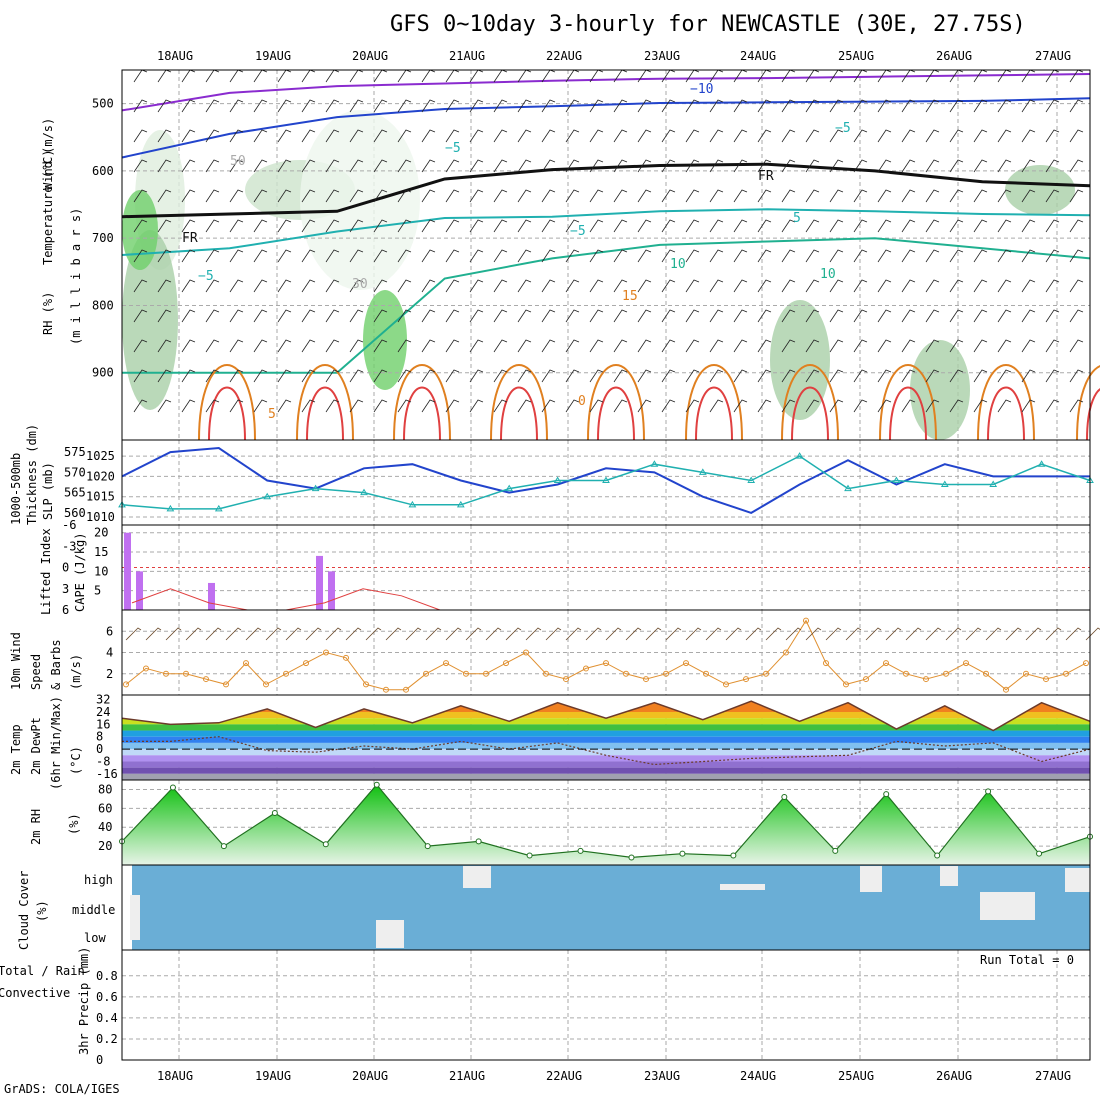  Describe the element at coordinates (105, 846) in the screenshot. I see `rh-tick-label: 20` at that location.